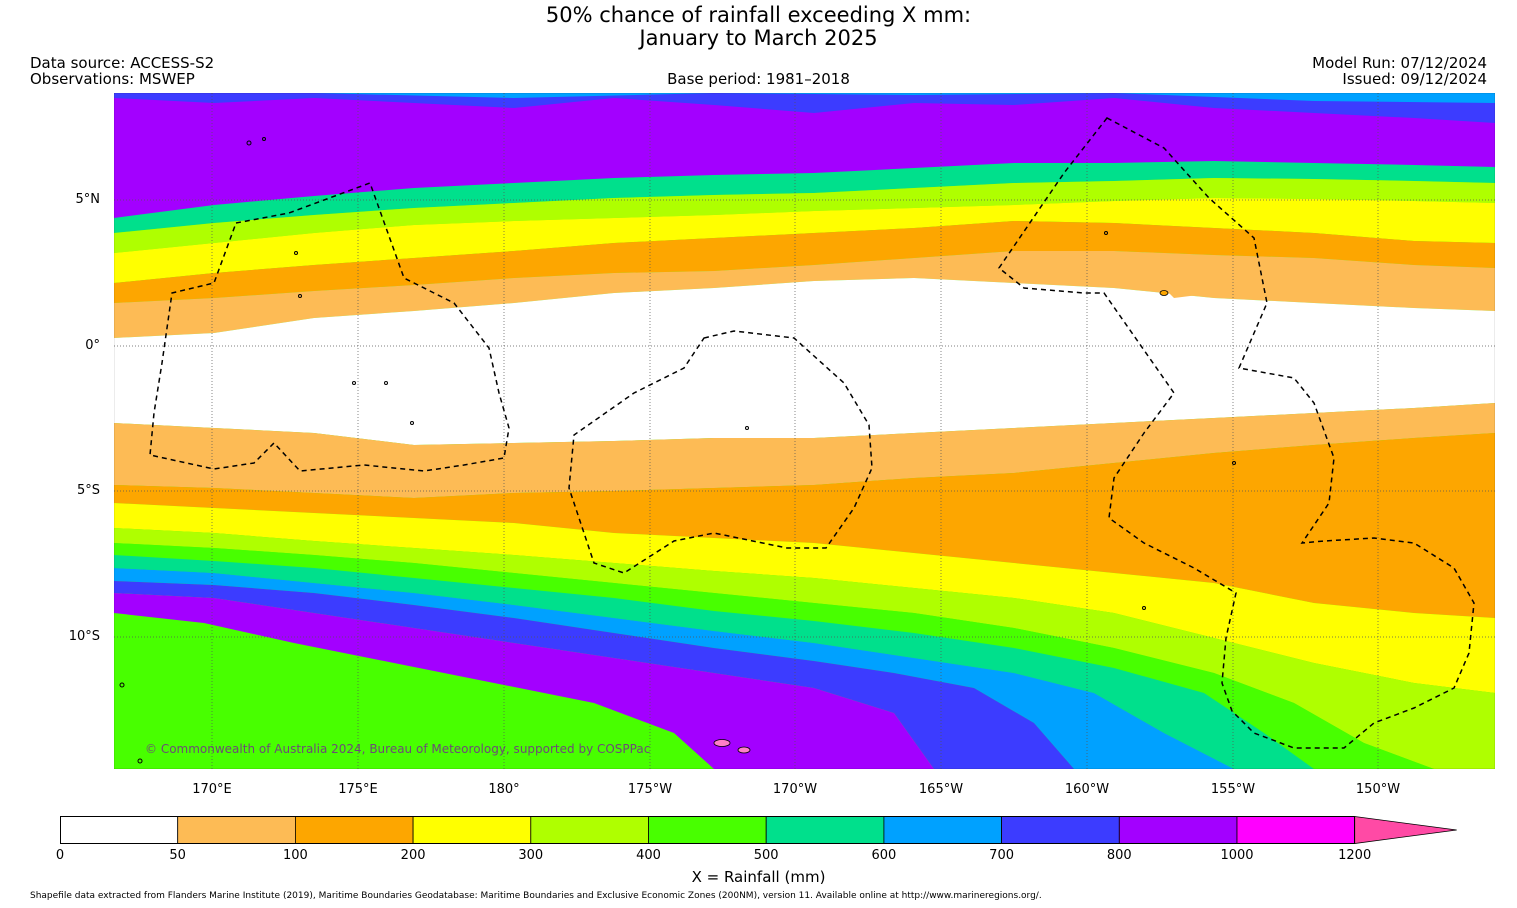 This screenshot has width=1517, height=908. What do you see at coordinates (884, 855) in the screenshot?
I see `colorbar-tick-label: 600` at bounding box center [884, 855].